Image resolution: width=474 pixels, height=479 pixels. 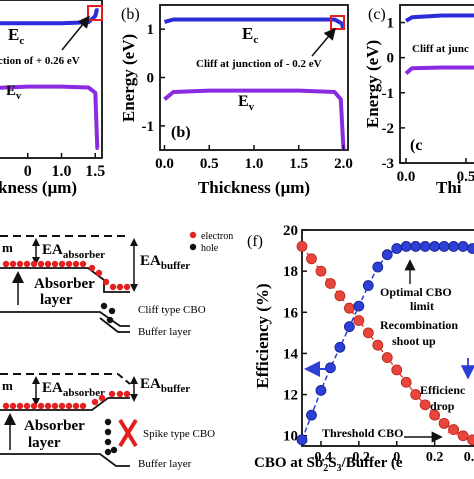 What do you see at coordinates (290, 396) in the screenshot?
I see `y-tick-label: 12` at bounding box center [290, 396].